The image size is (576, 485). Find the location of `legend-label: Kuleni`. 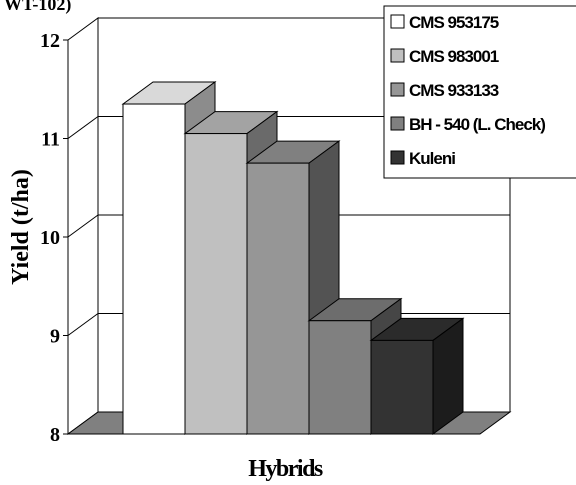

legend-label: Kuleni is located at coordinates (432, 158).